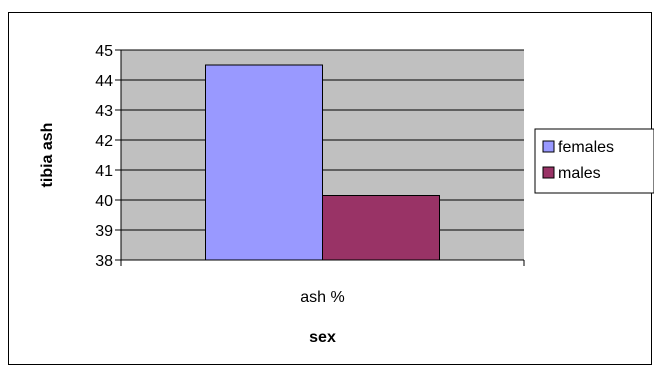 The width and height of the screenshot is (654, 367). Describe the element at coordinates (104, 171) in the screenshot. I see `y-tick-label: 41` at that location.